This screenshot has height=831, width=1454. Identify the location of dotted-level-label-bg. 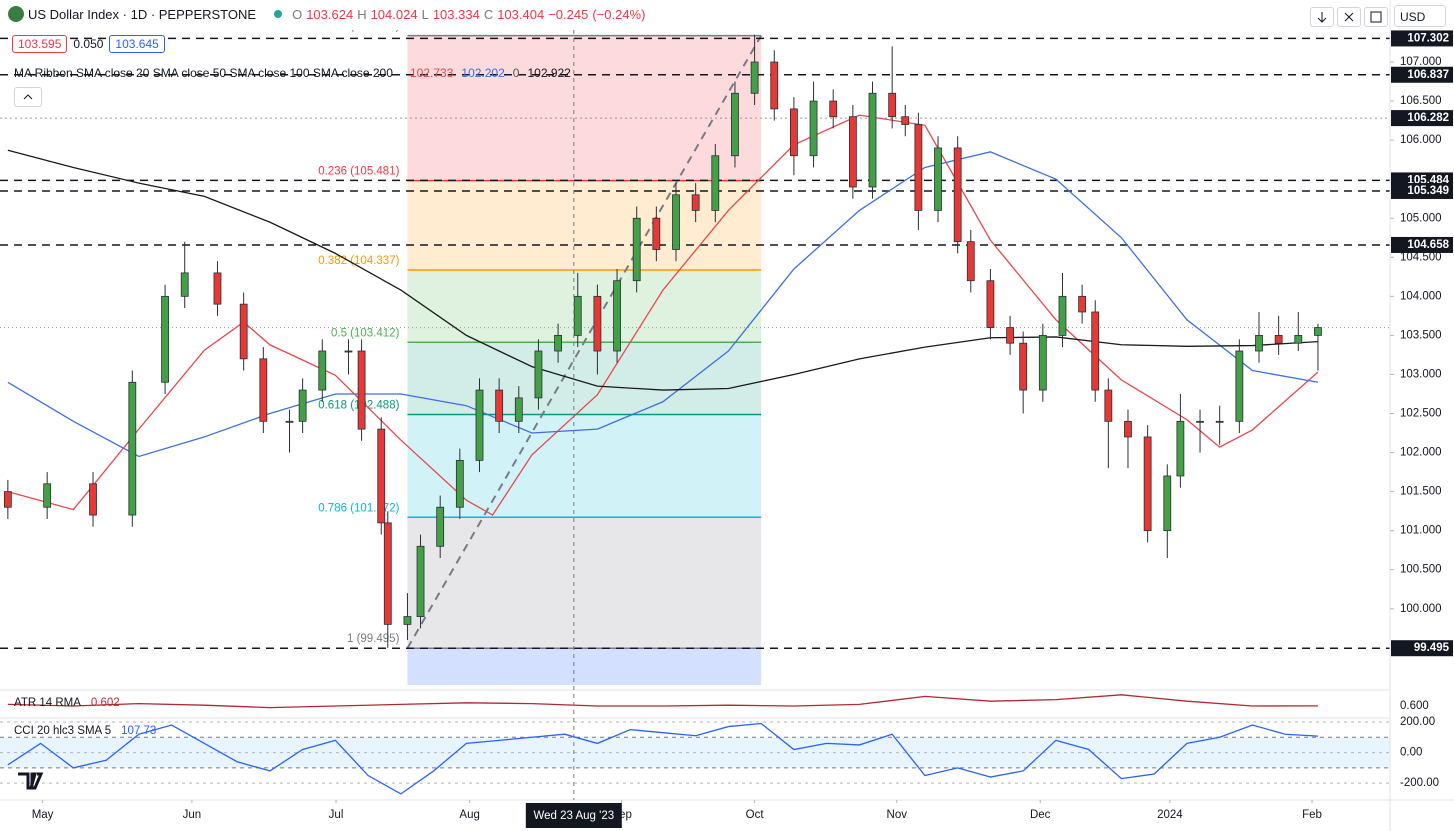
(1422, 118).